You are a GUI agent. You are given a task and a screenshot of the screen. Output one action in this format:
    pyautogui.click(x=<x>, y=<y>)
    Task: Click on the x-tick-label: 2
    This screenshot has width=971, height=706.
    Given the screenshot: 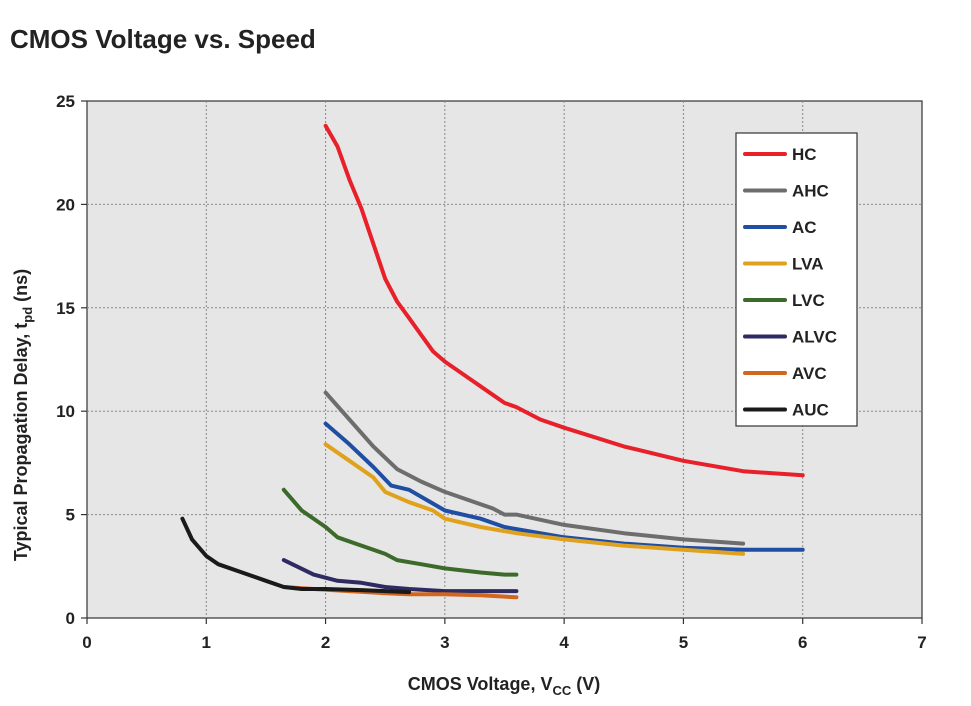 What is the action you would take?
    pyautogui.click(x=325, y=642)
    